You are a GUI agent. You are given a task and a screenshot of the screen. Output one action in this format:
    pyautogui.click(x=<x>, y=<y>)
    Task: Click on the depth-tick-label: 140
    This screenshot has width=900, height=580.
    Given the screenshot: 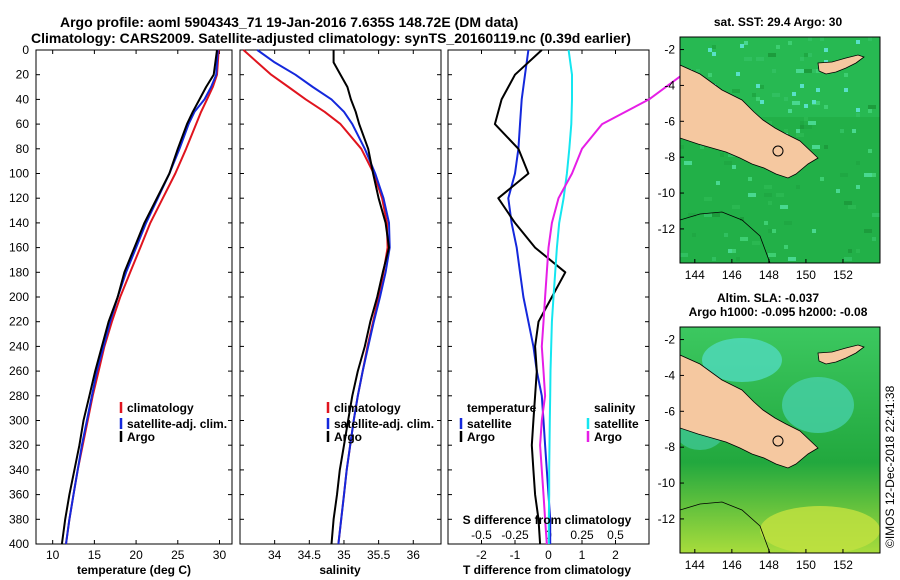 What is the action you would take?
    pyautogui.click(x=19, y=223)
    